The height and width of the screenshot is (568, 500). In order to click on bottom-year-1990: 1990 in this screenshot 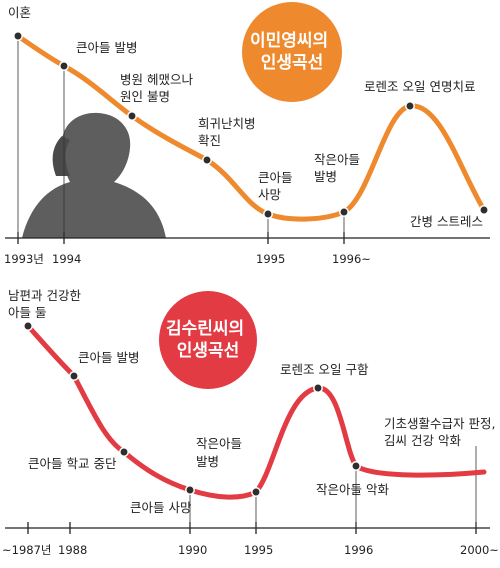, I will do `click(192, 550)`.